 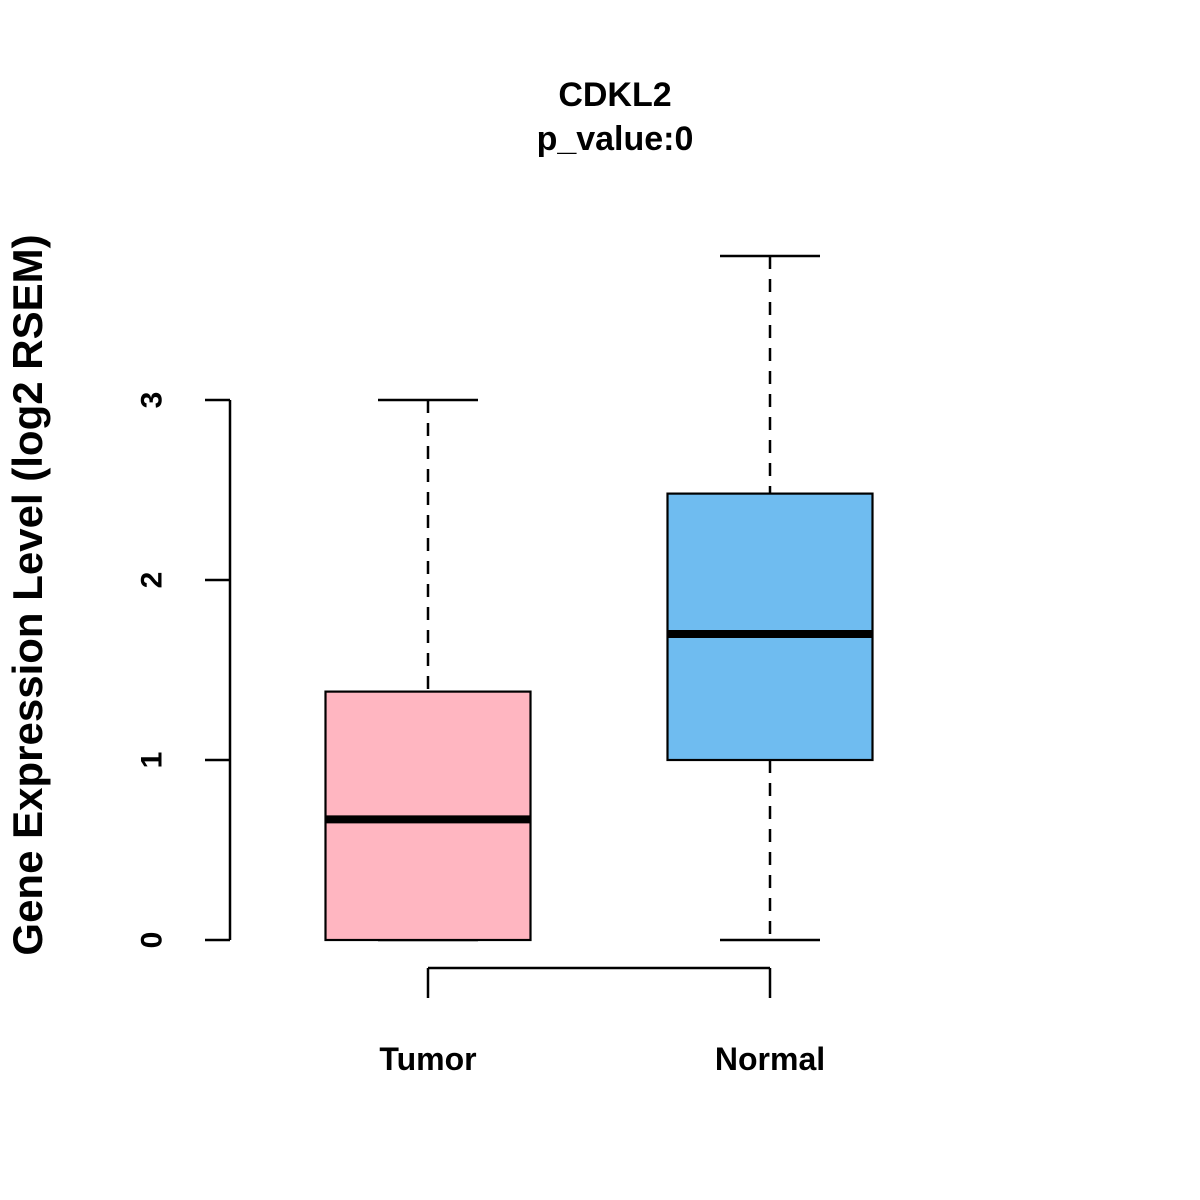 What do you see at coordinates (615, 139) in the screenshot?
I see `chart-subtitle: p_value:0` at bounding box center [615, 139].